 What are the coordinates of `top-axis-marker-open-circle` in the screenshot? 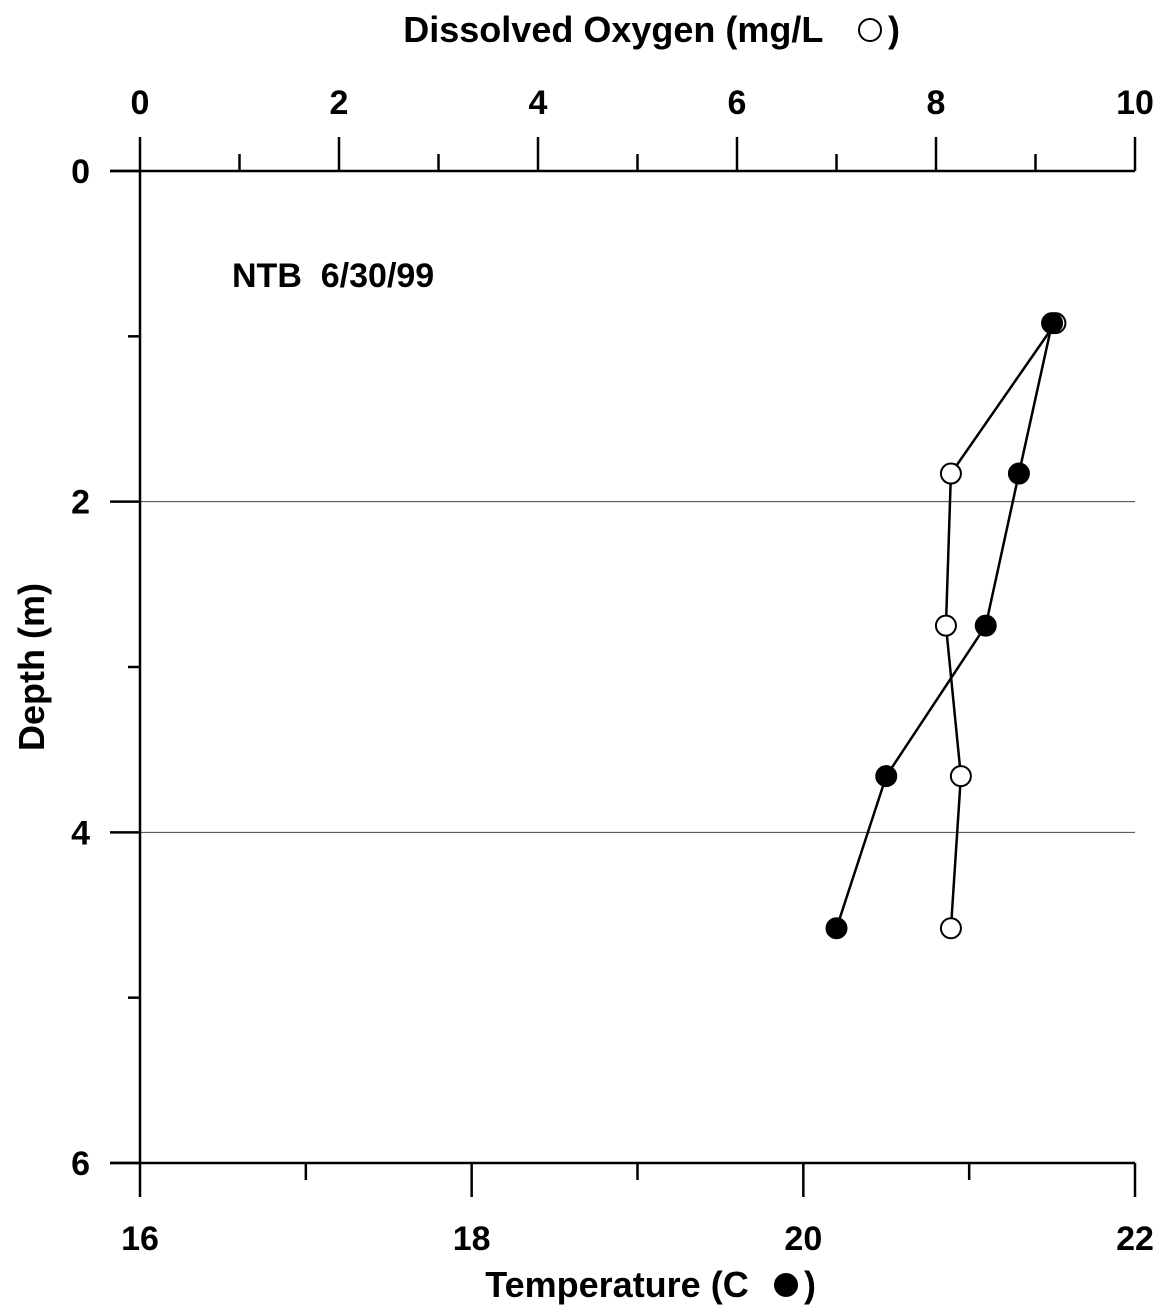 It's located at (870, 30).